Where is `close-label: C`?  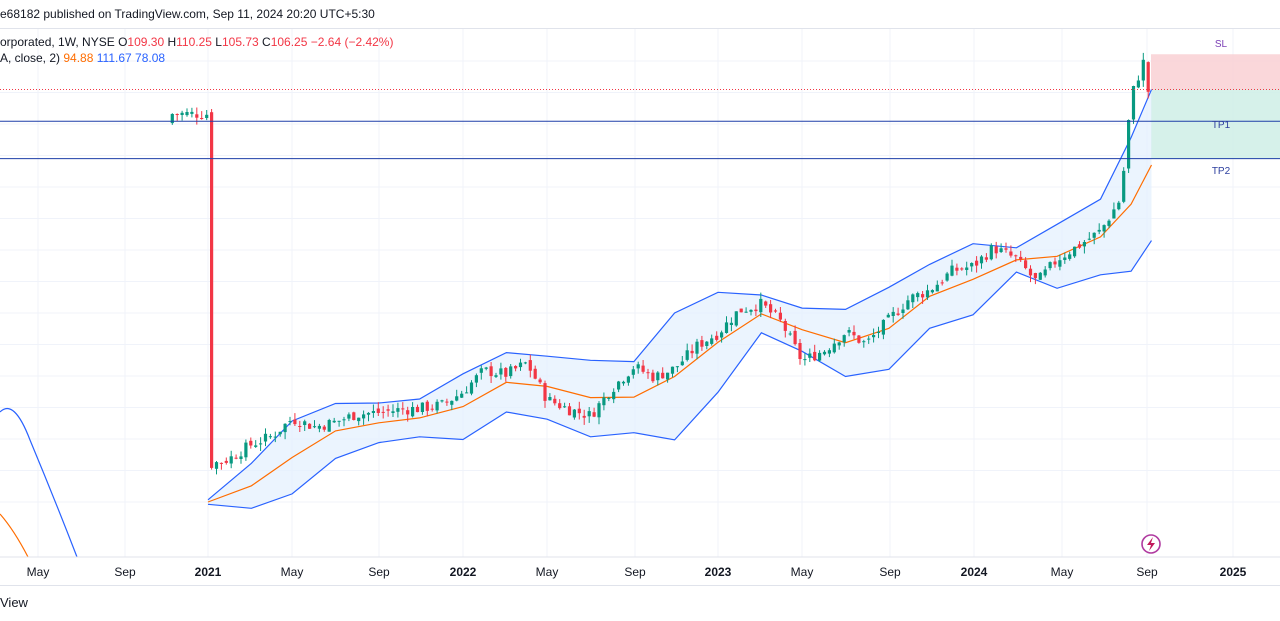
close-label: C is located at coordinates (266, 42).